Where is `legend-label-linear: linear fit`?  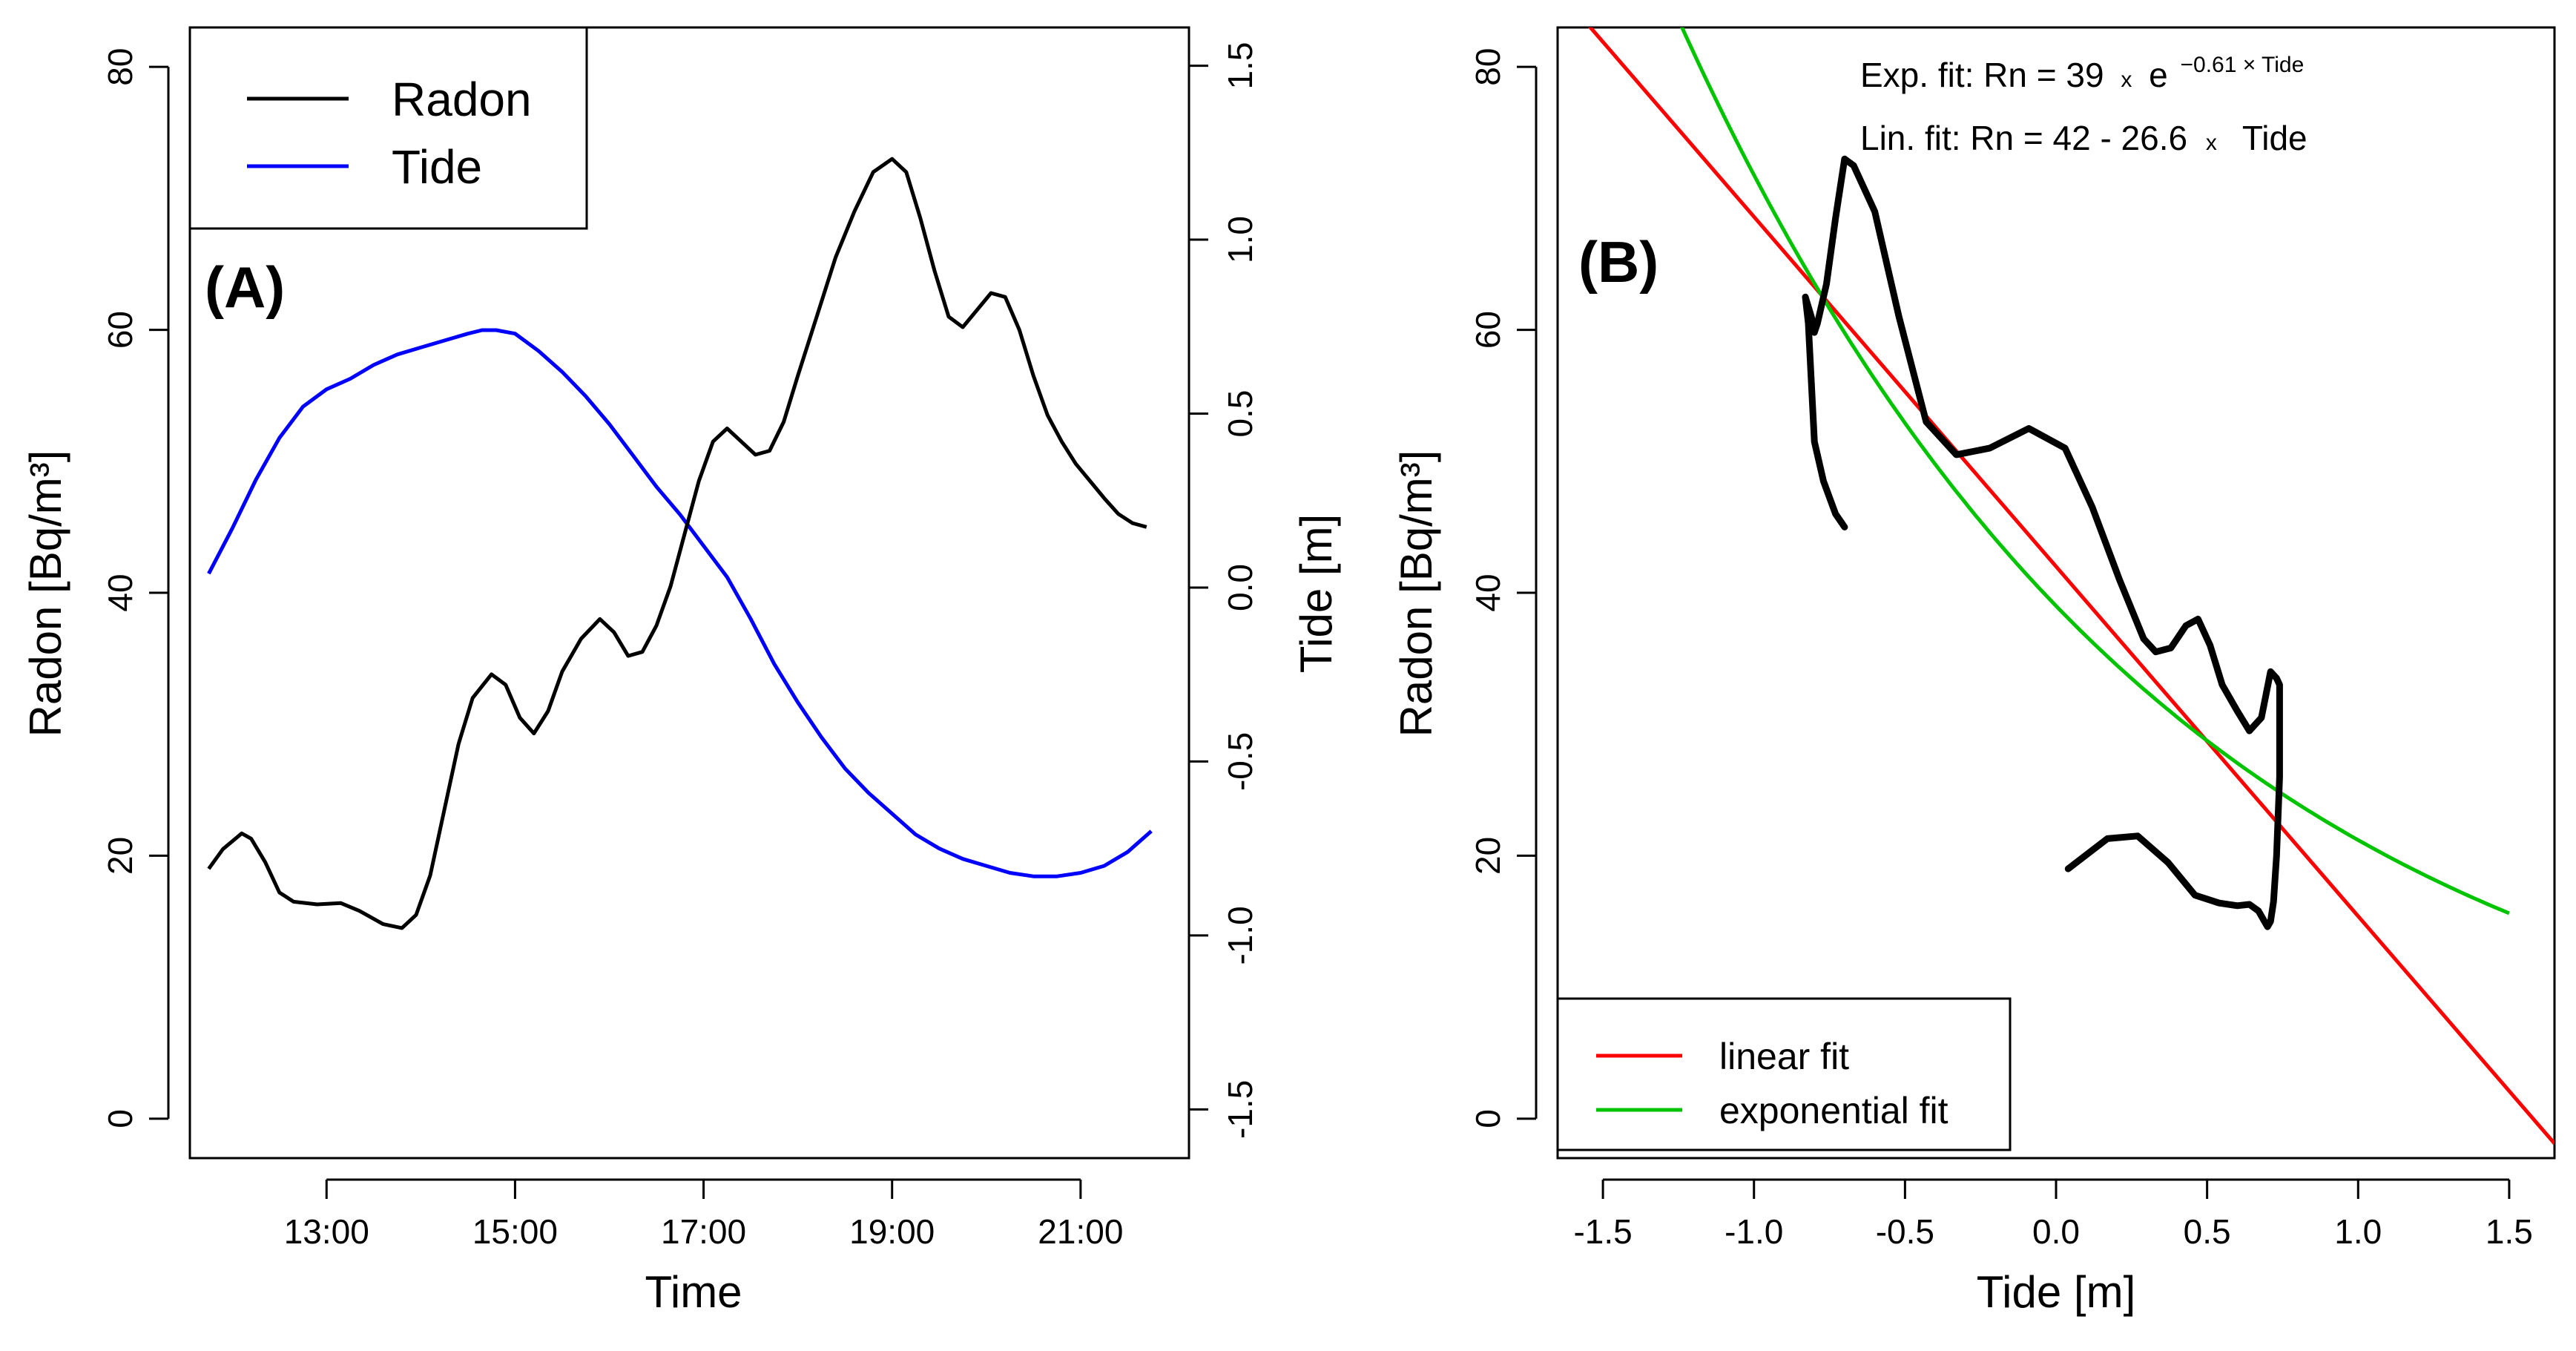 legend-label-linear: linear fit is located at coordinates (1784, 1056).